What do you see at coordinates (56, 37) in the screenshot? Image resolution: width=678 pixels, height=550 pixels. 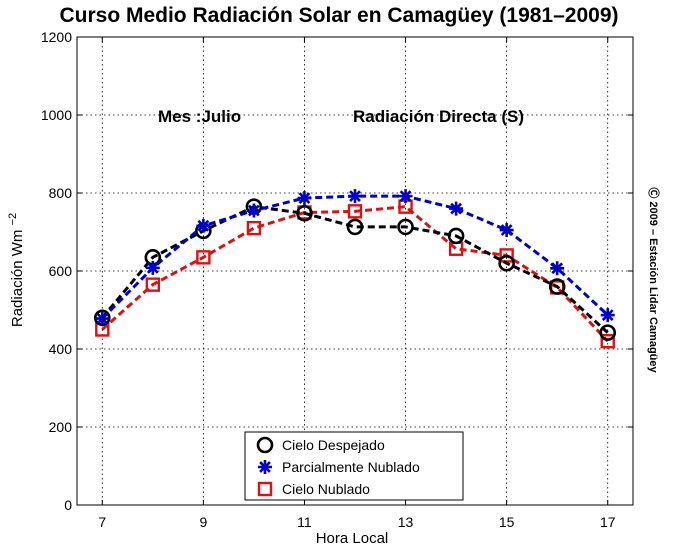 I see `y-tick-label: 1200` at bounding box center [56, 37].